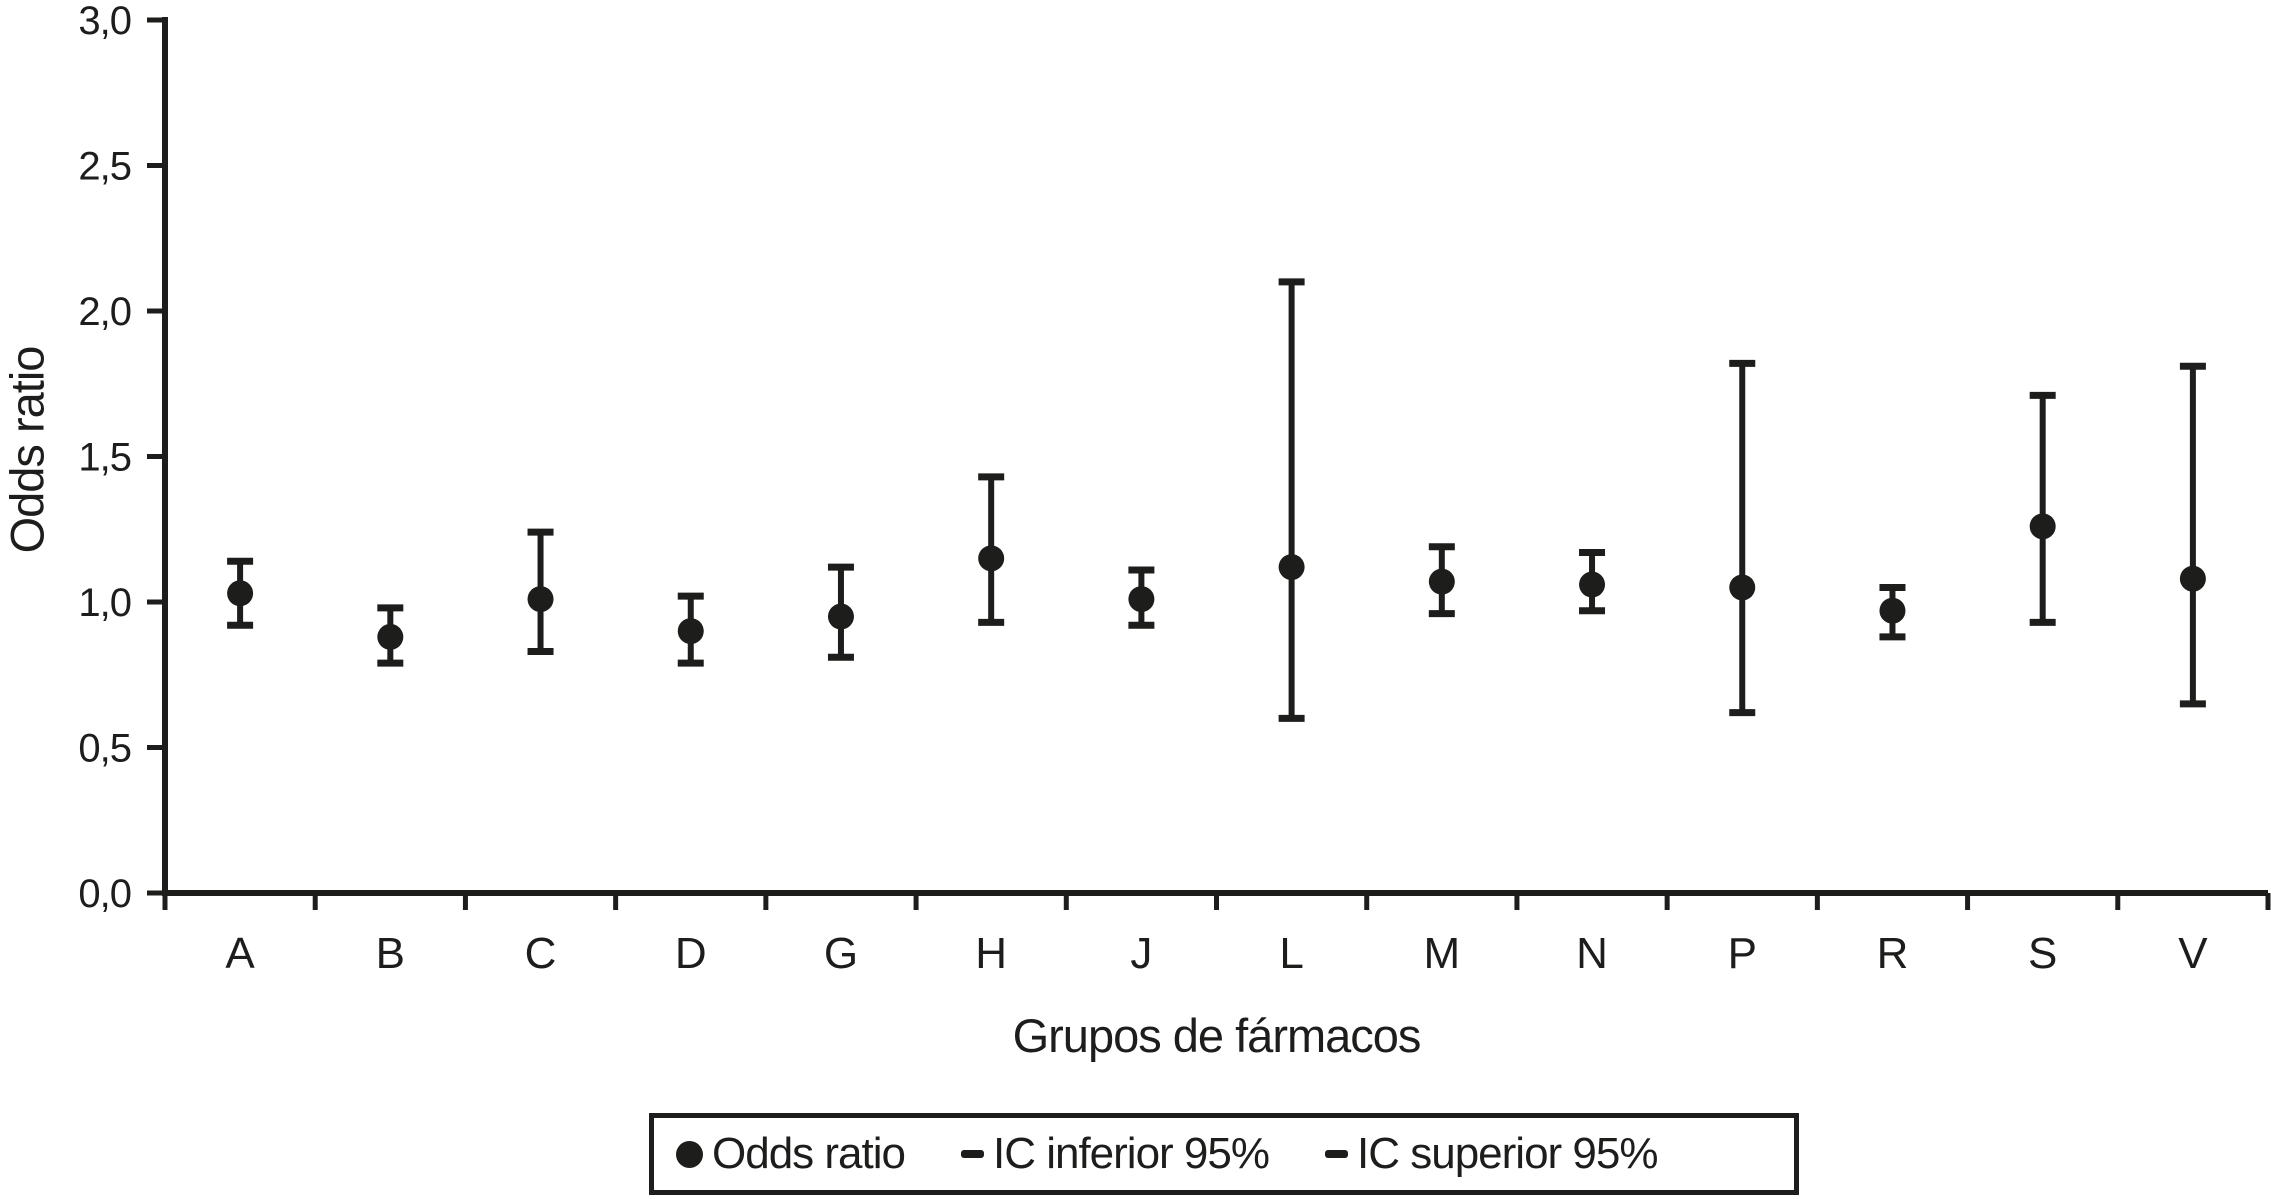  Describe the element at coordinates (27, 450) in the screenshot. I see `y-axis-title: Odds ratio` at that location.